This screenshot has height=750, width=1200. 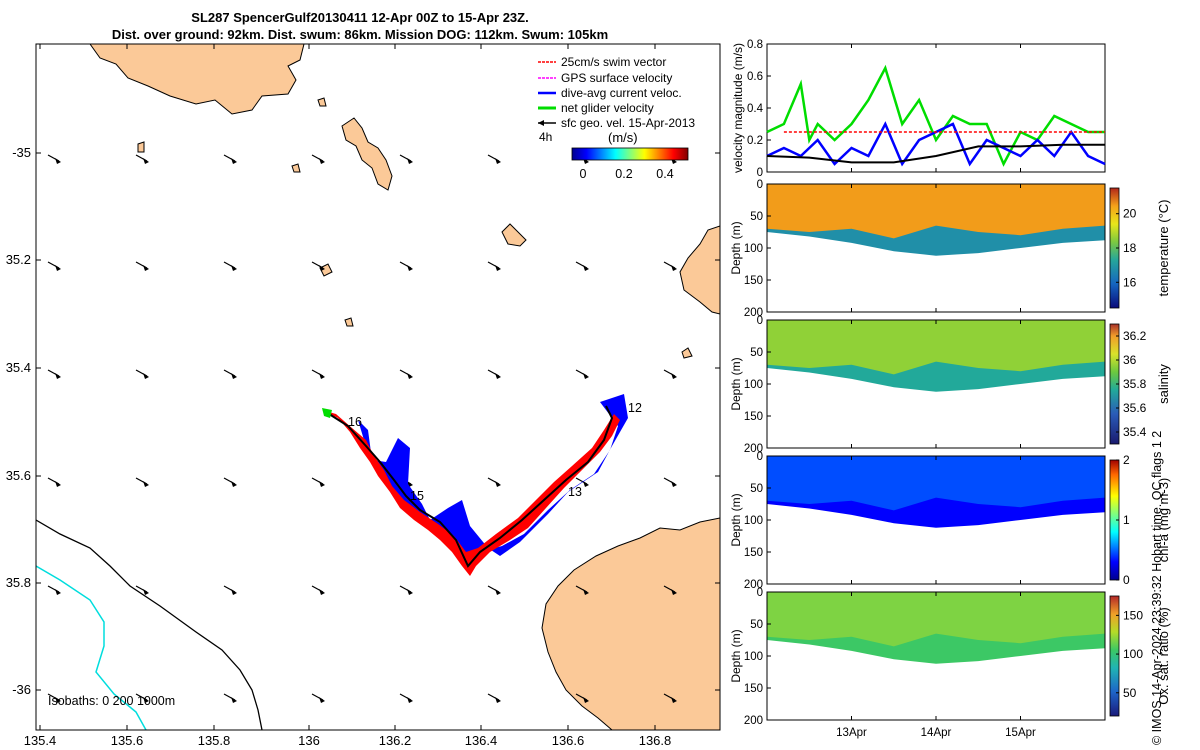 I want to click on legend-label-sfc-geo: sfc geo. vel. 15-Apr-2013, so click(x=628, y=123).